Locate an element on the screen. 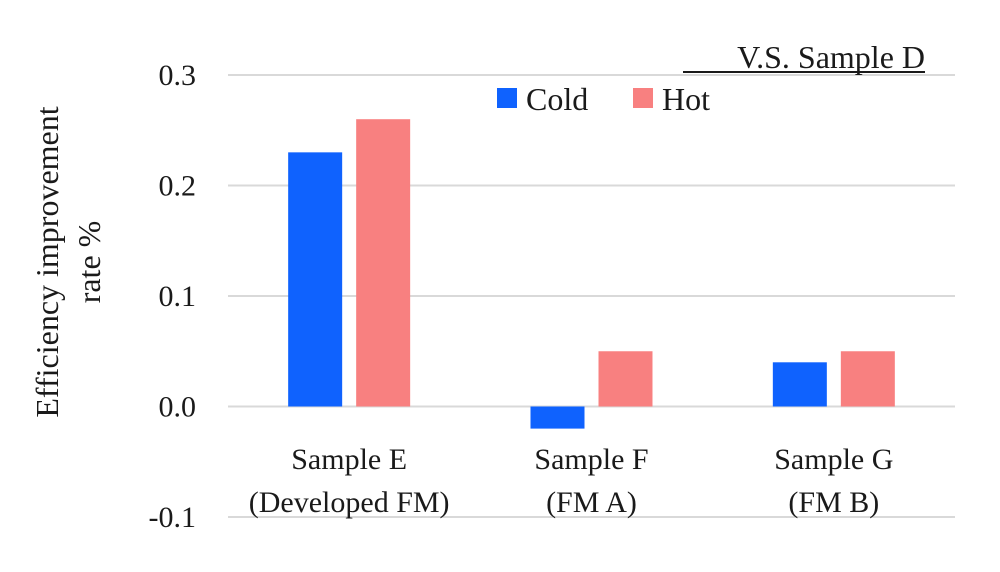 The image size is (1000, 572). legend-label-cold: Cold is located at coordinates (557, 99).